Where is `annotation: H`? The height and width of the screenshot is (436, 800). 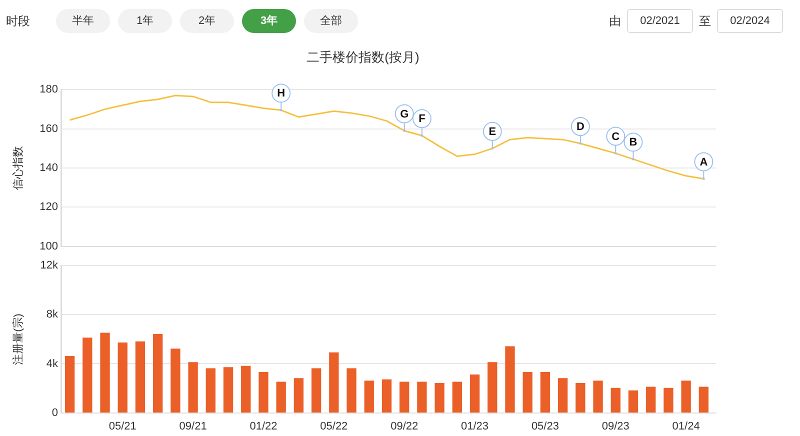 annotation: H is located at coordinates (281, 94).